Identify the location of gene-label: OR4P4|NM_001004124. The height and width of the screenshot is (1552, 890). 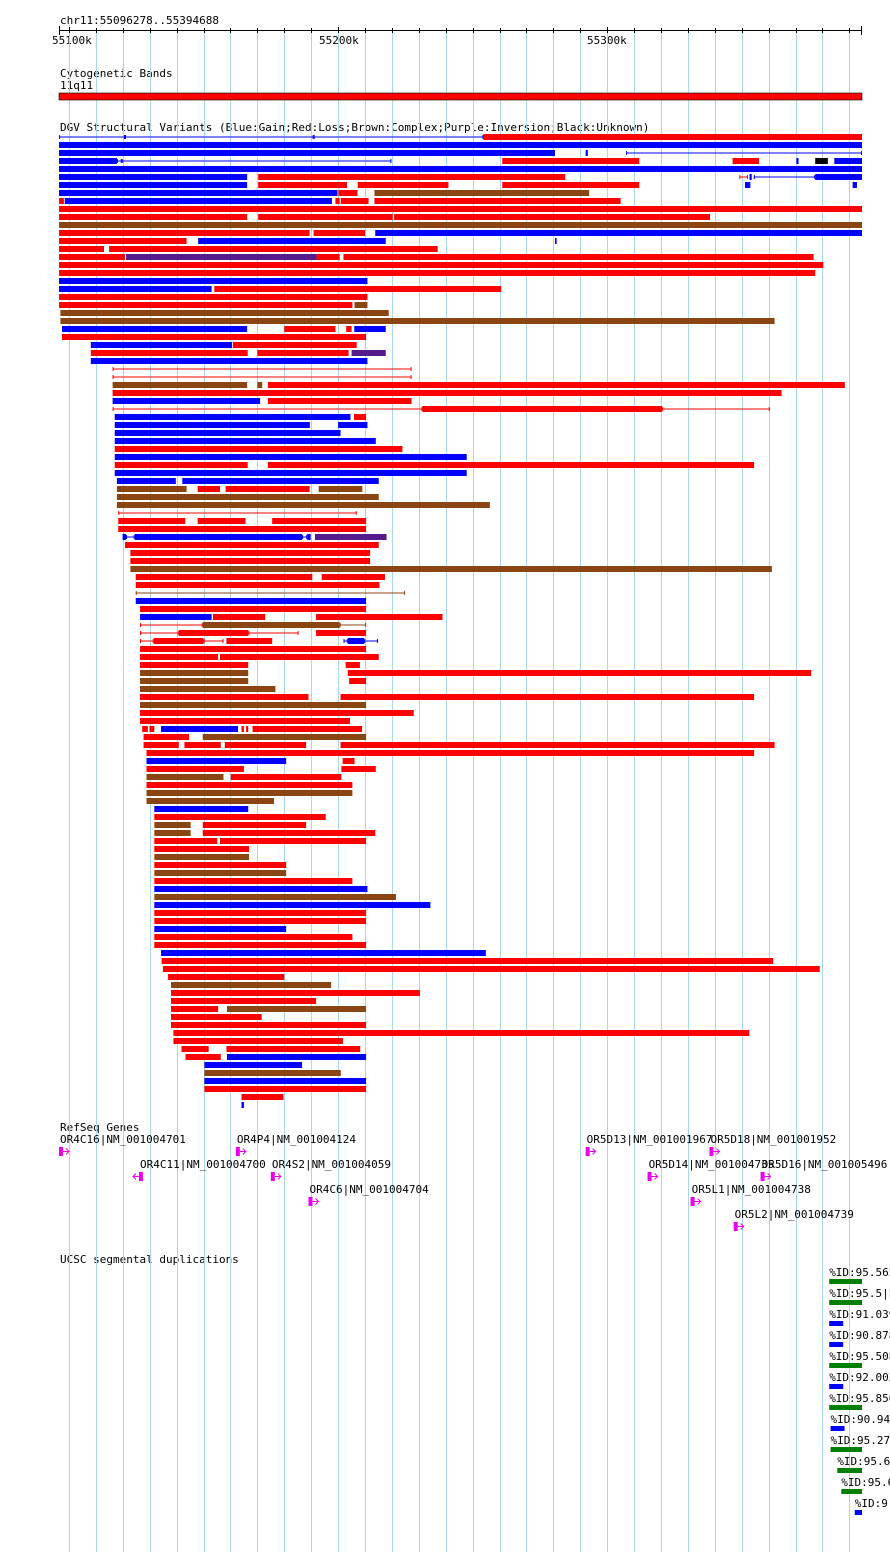
(297, 1139).